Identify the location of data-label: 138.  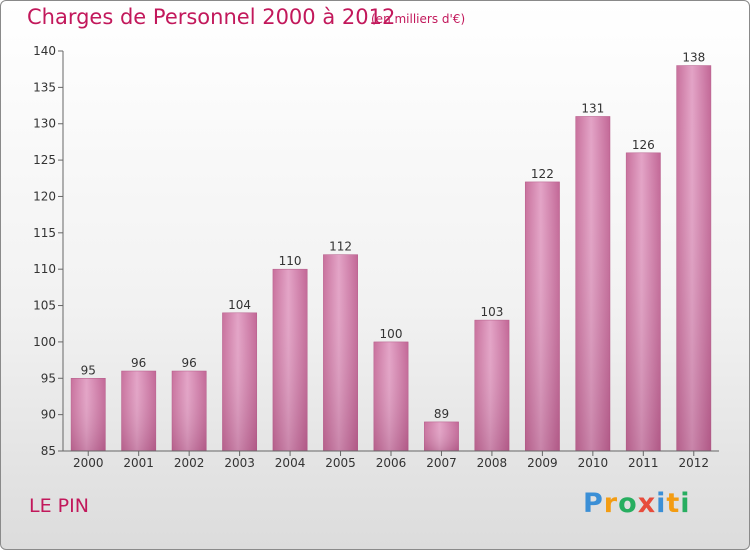
(693, 58).